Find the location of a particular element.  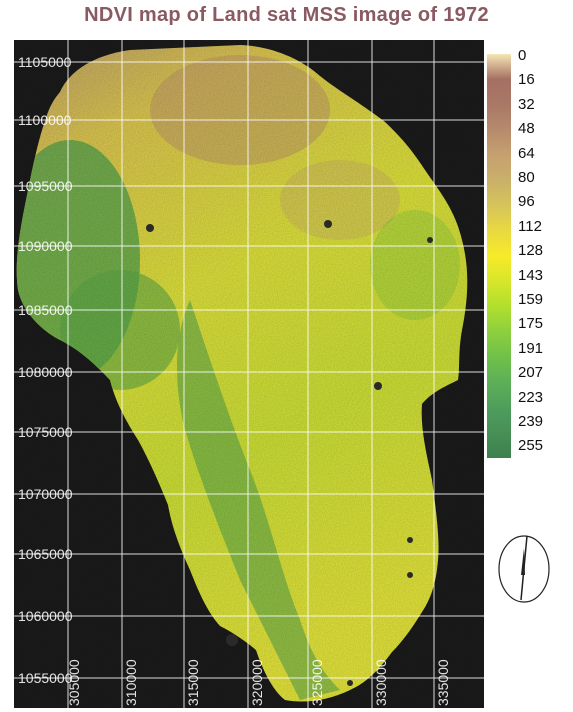

northing-label: 1070000 is located at coordinates (45, 494).